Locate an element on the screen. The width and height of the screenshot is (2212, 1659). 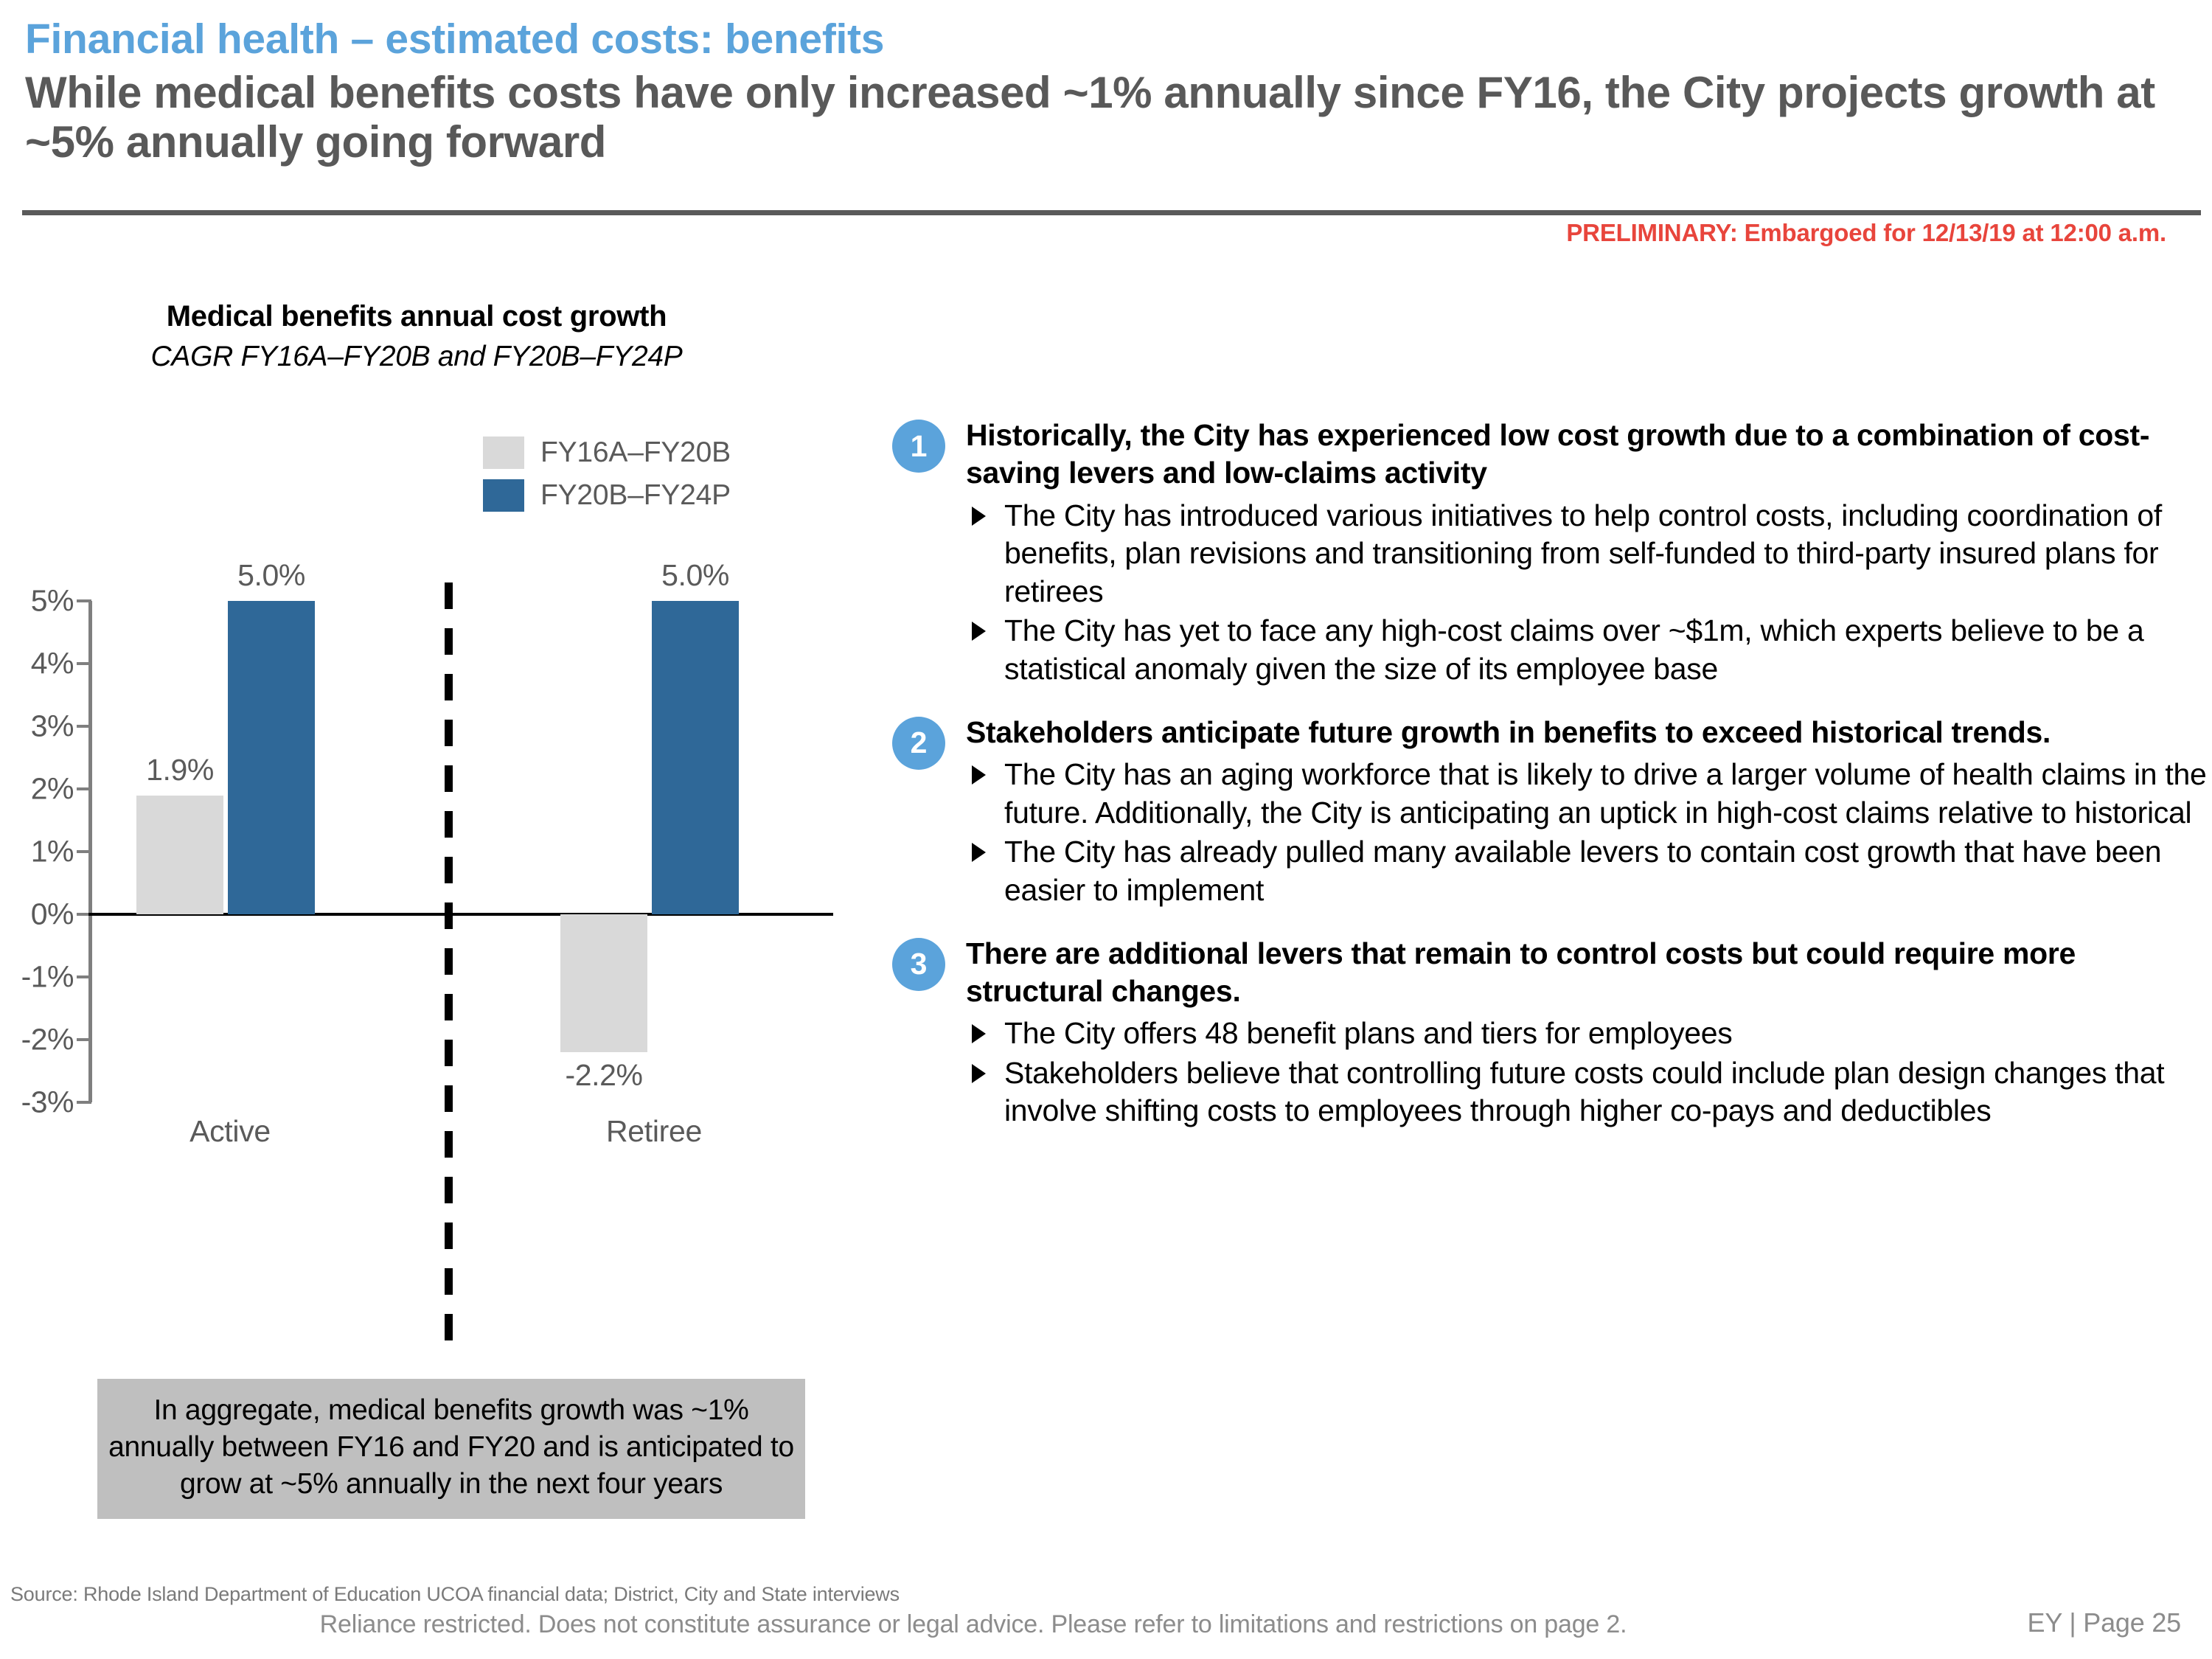
bar-retiree-projected is located at coordinates (695, 757).